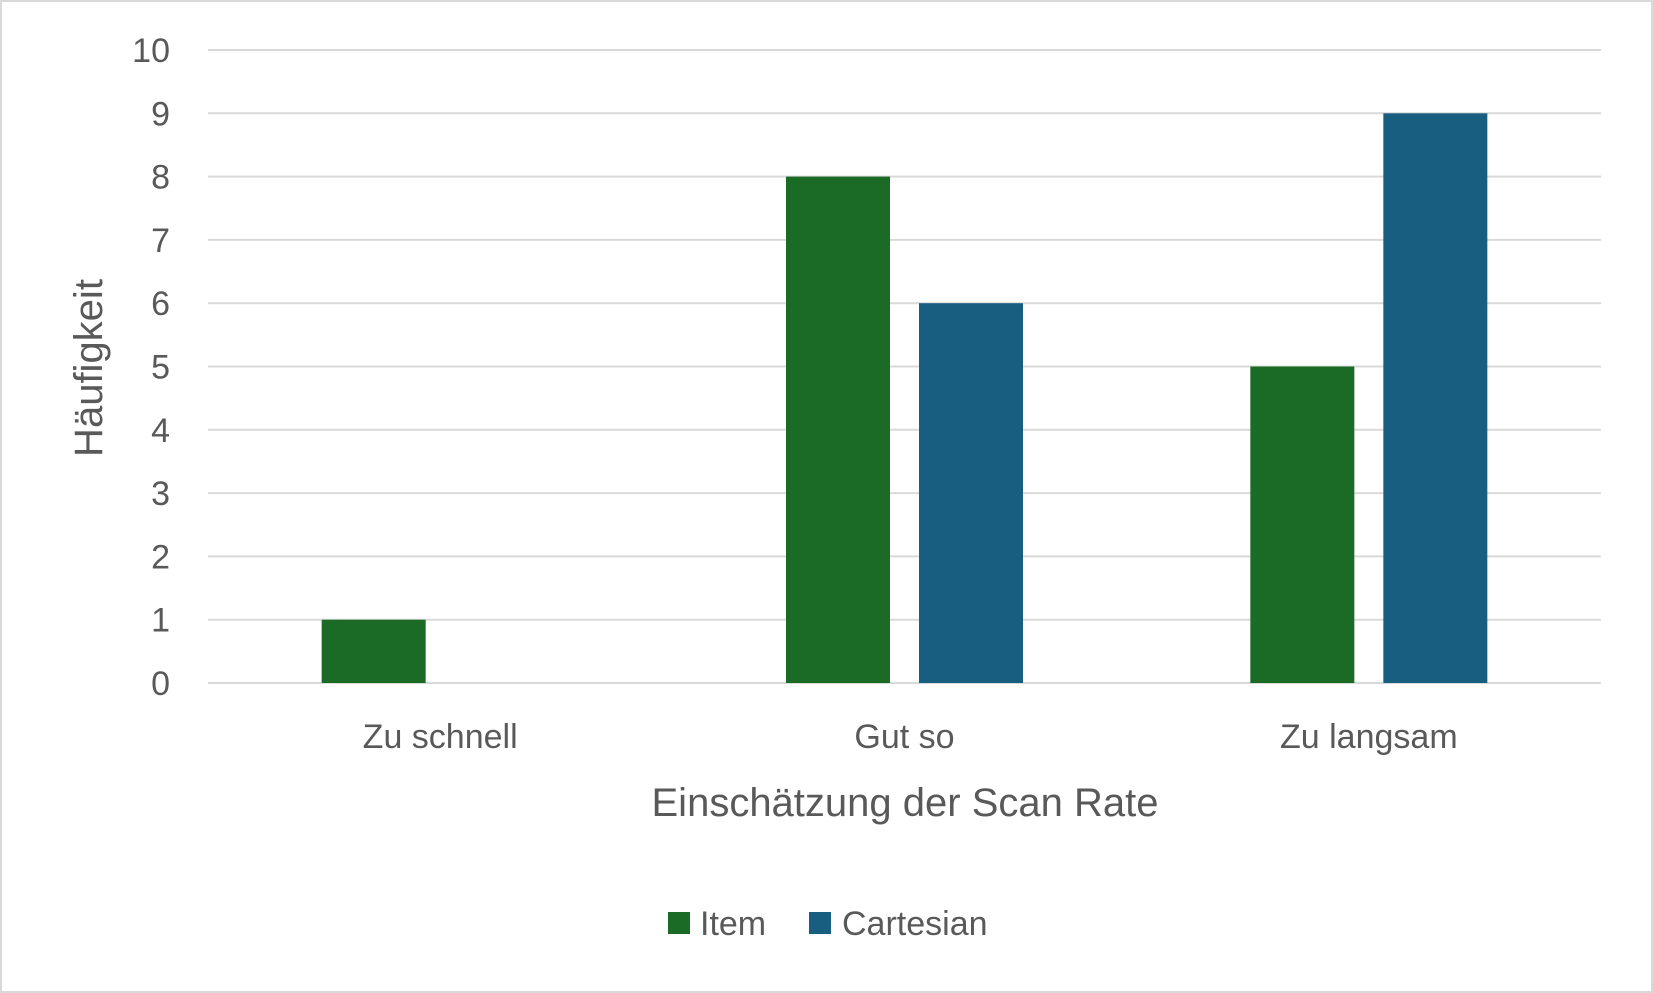  I want to click on y-tick-label: 7, so click(160, 241).